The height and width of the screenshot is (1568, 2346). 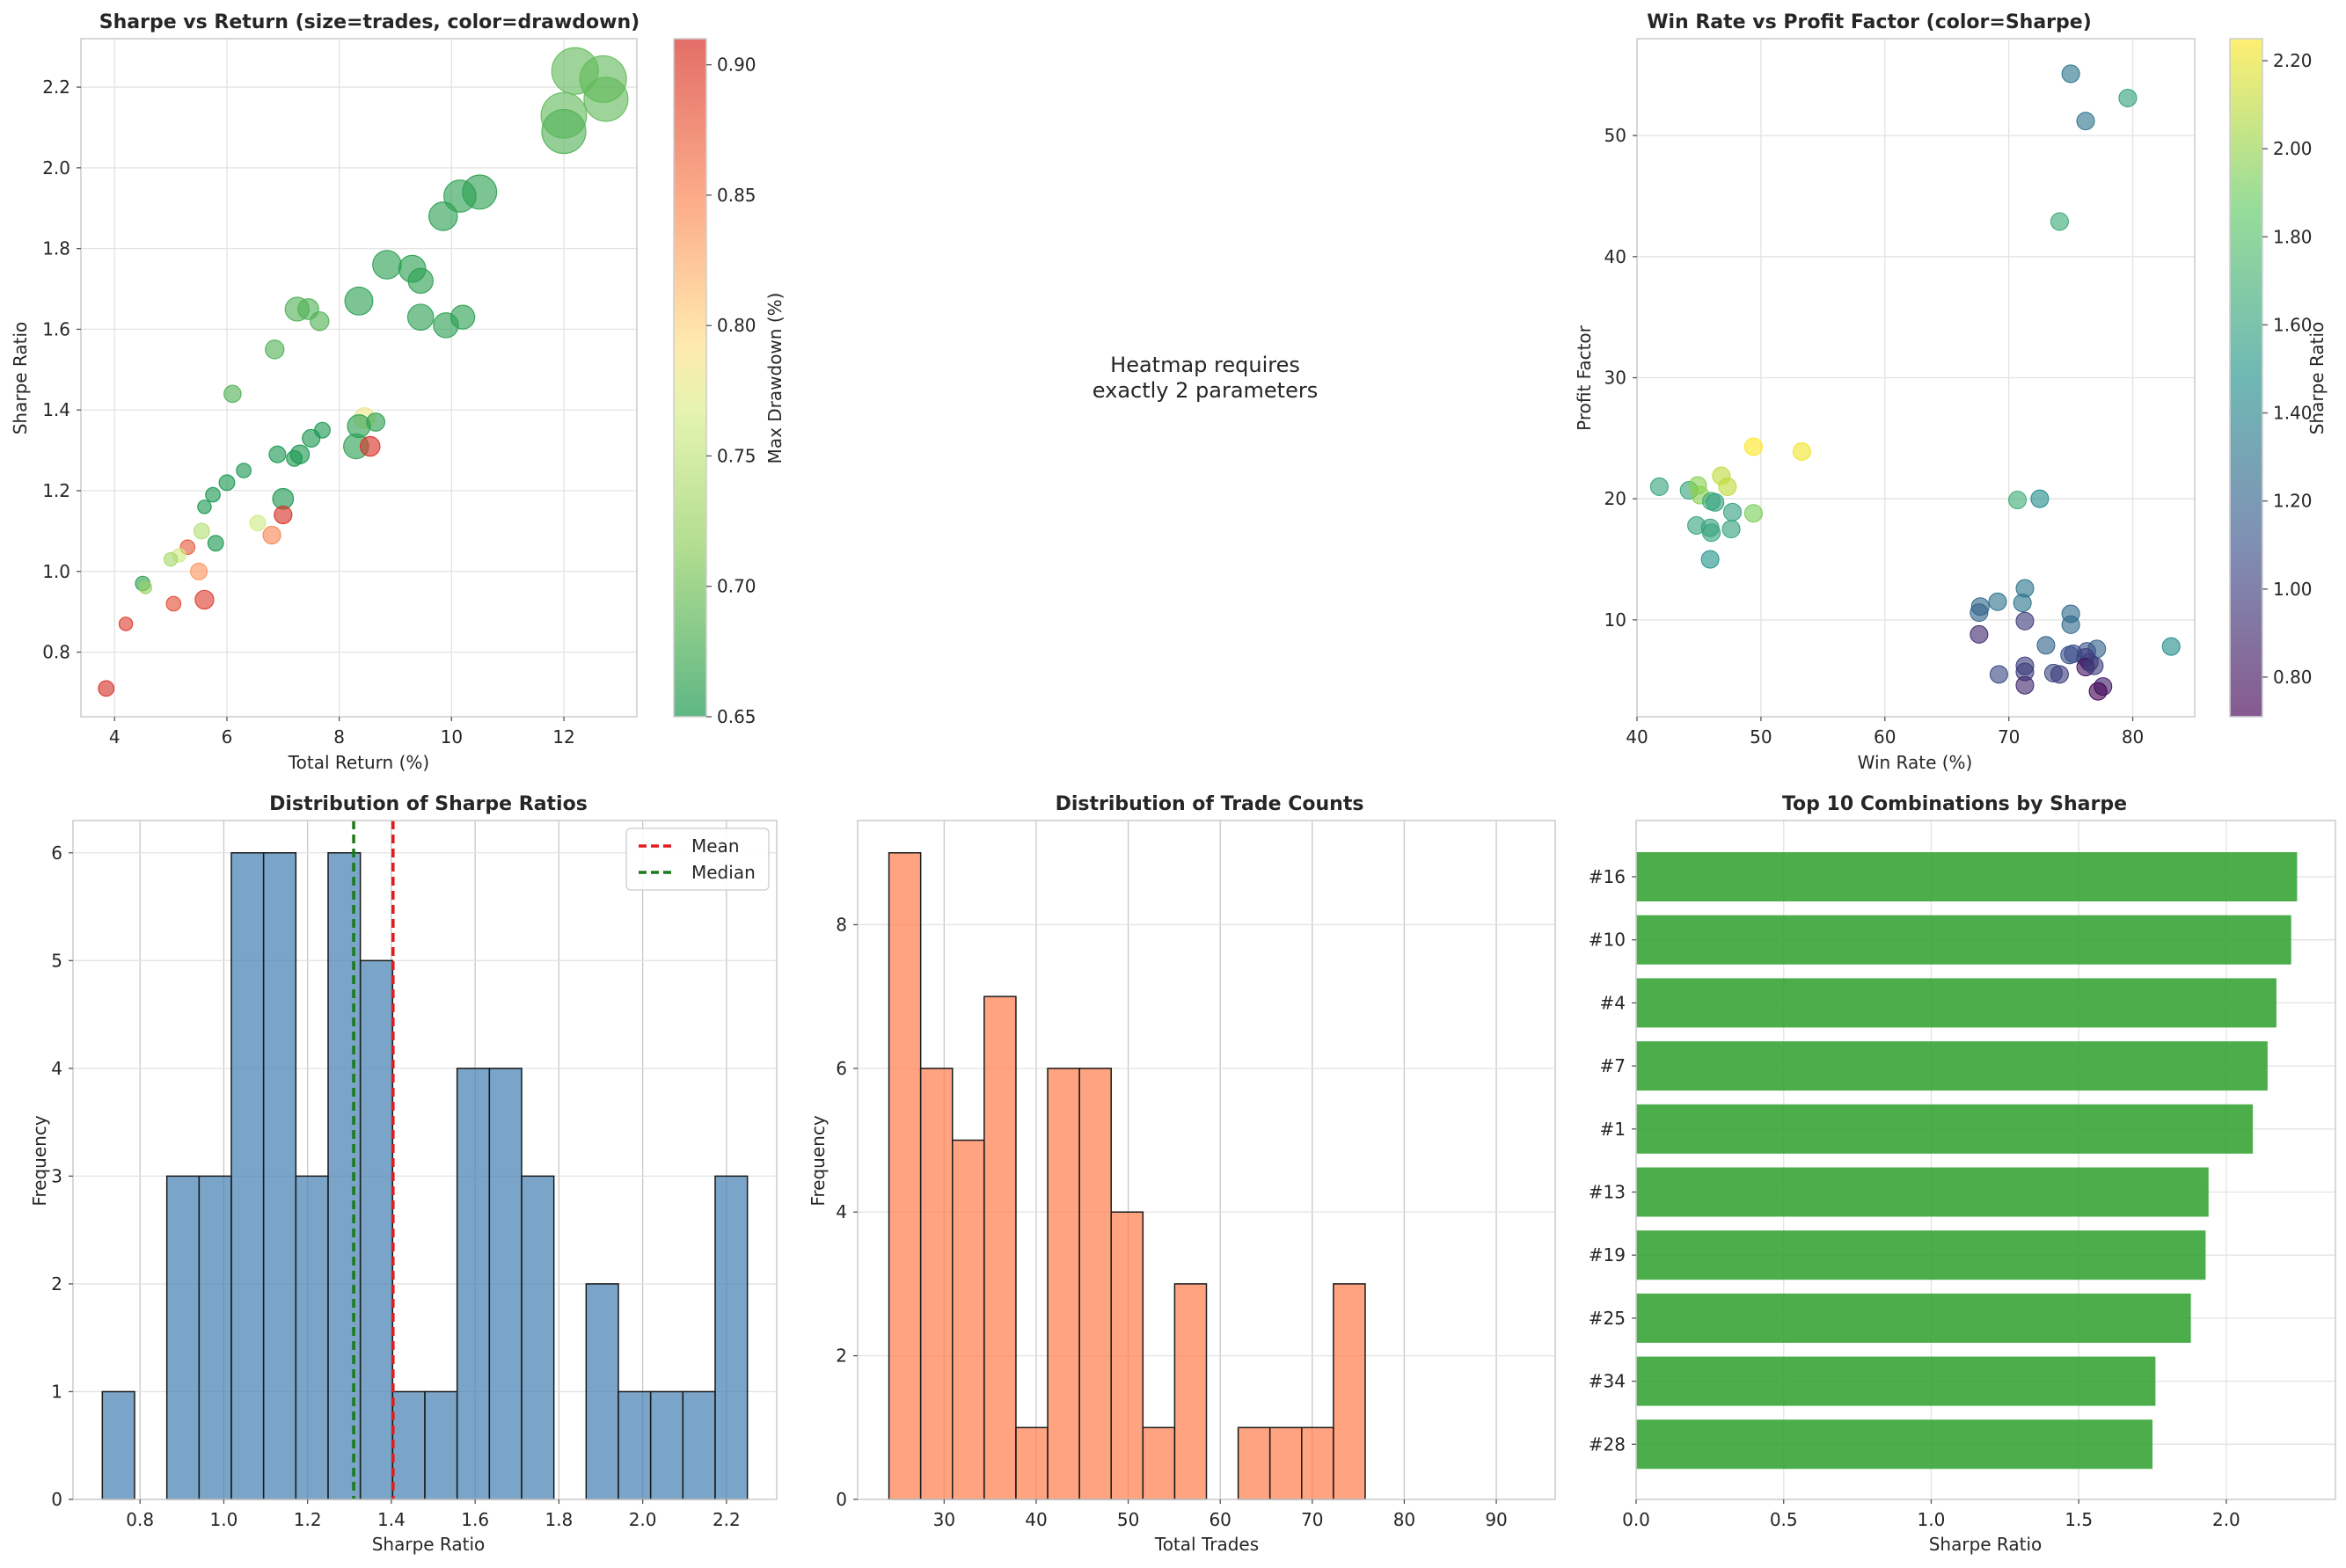 I want to click on legend-mean-label: Mean, so click(x=715, y=846).